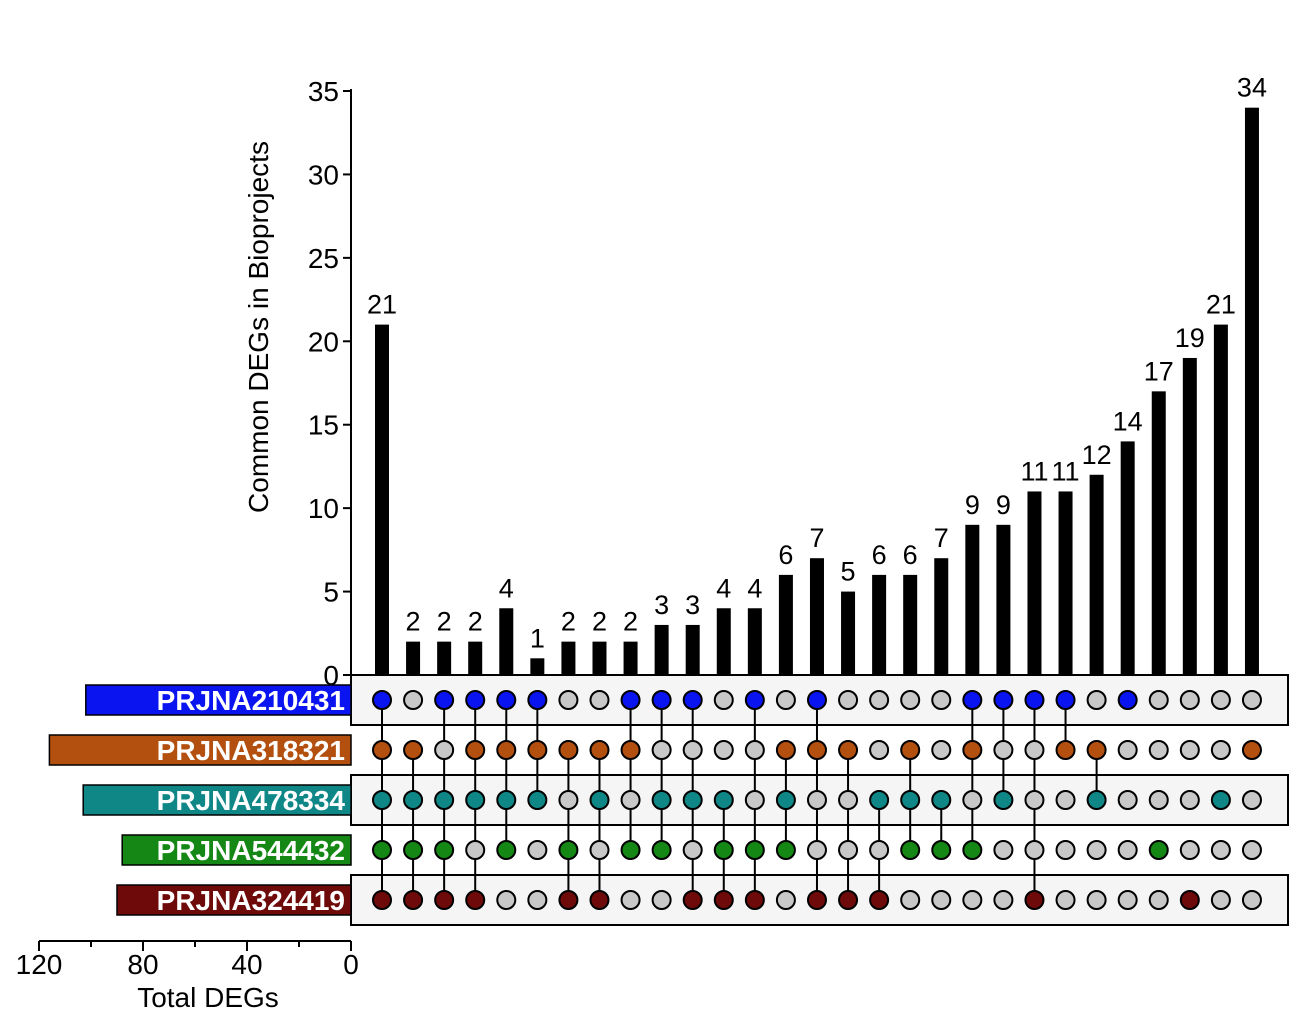 Image resolution: width=1303 pixels, height=1033 pixels. What do you see at coordinates (323, 341) in the screenshot?
I see `y-tick-label: 20` at bounding box center [323, 341].